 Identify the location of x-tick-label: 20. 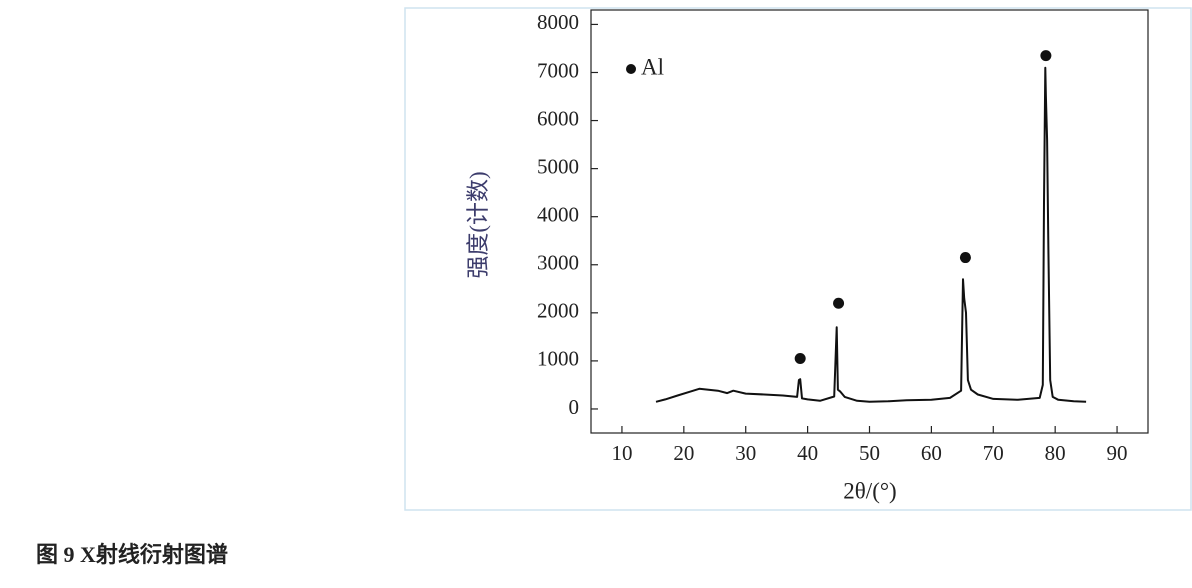
(683, 453).